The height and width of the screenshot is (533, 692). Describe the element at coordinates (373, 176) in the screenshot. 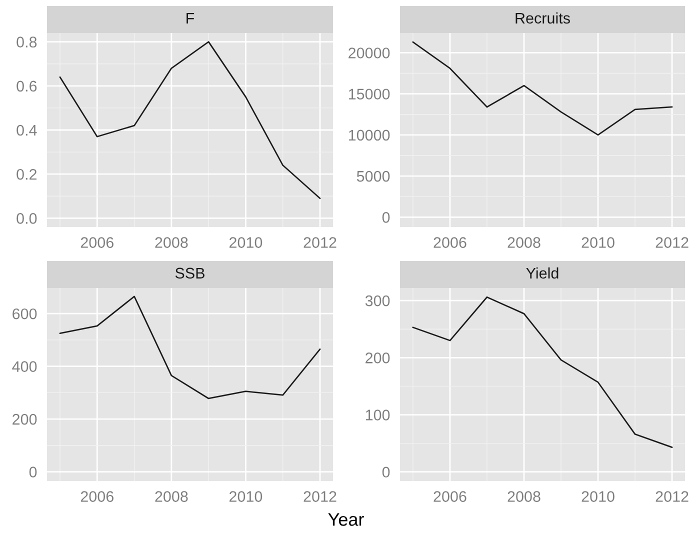

I see `y-tick-label: 5000` at that location.